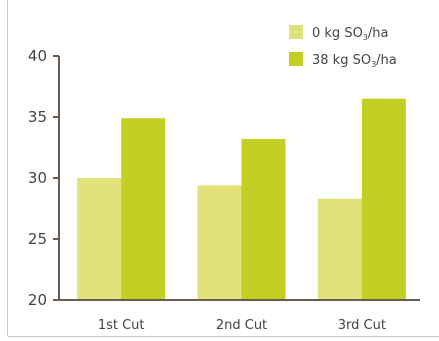 The width and height of the screenshot is (439, 341). Describe the element at coordinates (339, 249) in the screenshot. I see `bar-series-0-3rd-cut` at that location.